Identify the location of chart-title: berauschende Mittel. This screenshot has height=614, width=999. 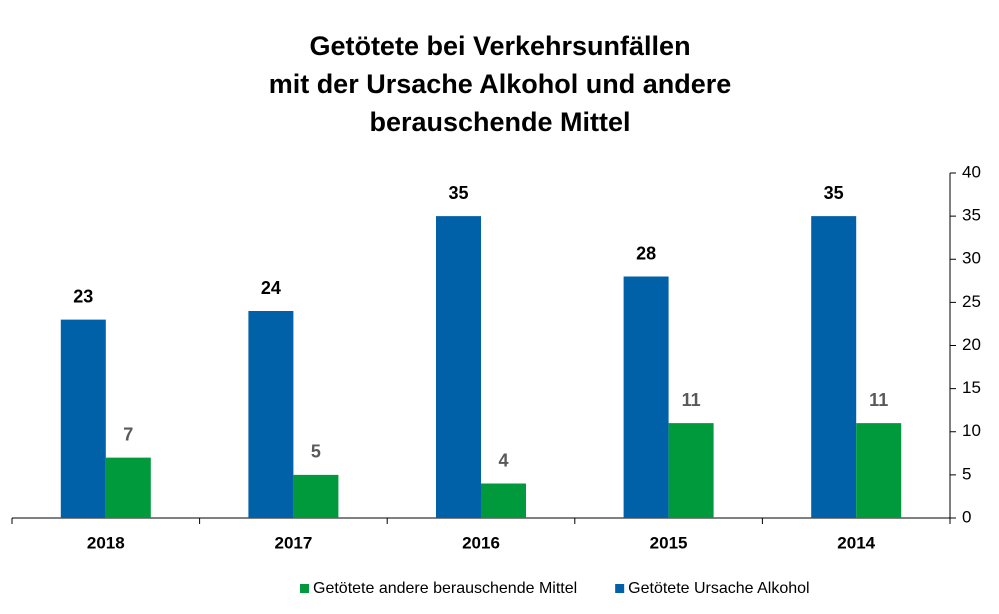
(499, 122).